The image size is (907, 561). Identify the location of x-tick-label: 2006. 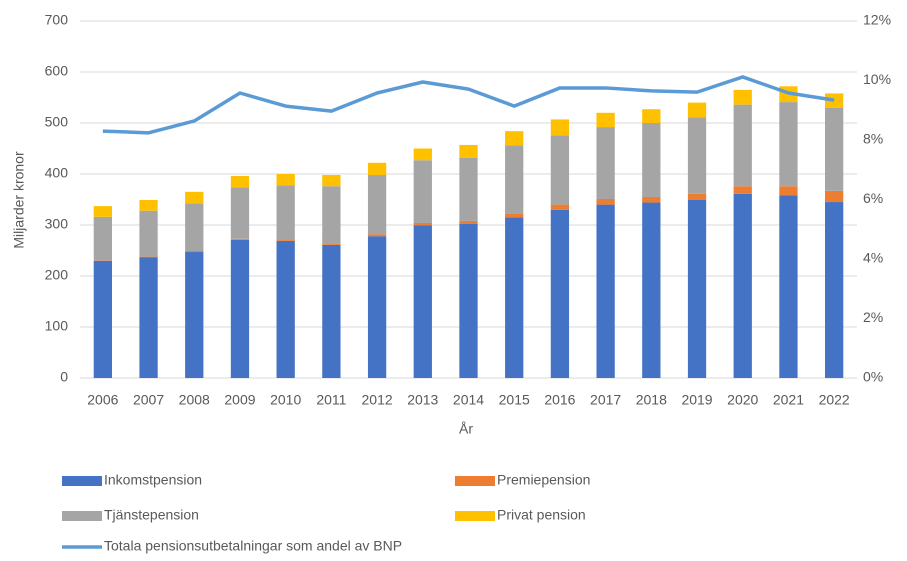
(102, 400).